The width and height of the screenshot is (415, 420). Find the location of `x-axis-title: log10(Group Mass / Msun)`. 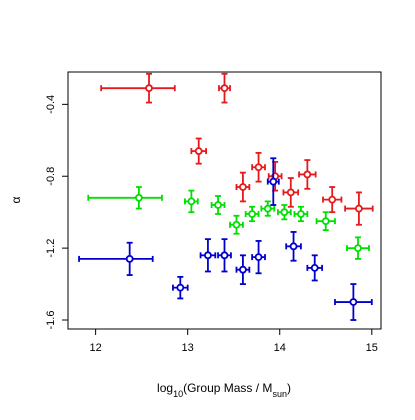

x-axis-title: log10(Group Mass / Msun) is located at coordinates (224, 390).